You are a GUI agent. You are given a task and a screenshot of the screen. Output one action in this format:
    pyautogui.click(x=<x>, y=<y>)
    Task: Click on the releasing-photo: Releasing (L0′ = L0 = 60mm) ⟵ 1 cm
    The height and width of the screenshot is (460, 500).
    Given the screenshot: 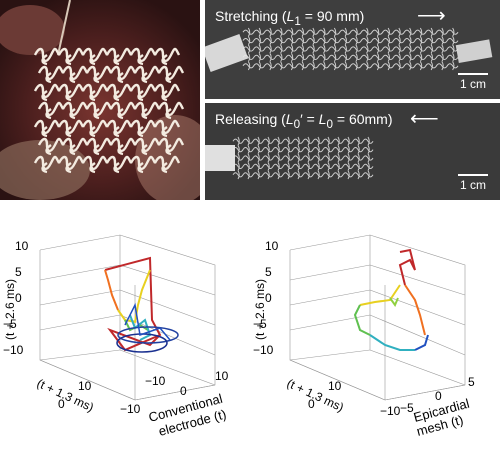 What is the action you would take?
    pyautogui.click(x=352, y=151)
    